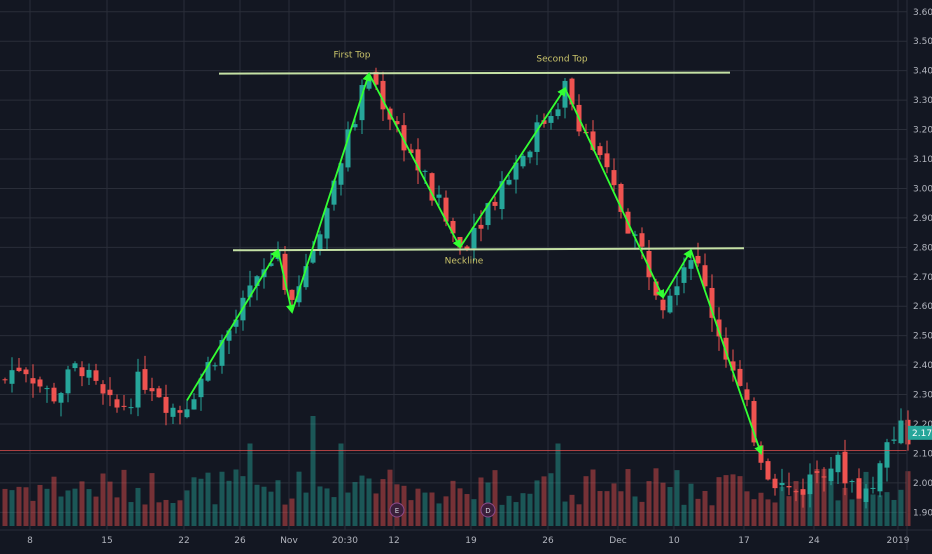 The width and height of the screenshot is (932, 554). I want to click on event-badge-circle, so click(488, 510).